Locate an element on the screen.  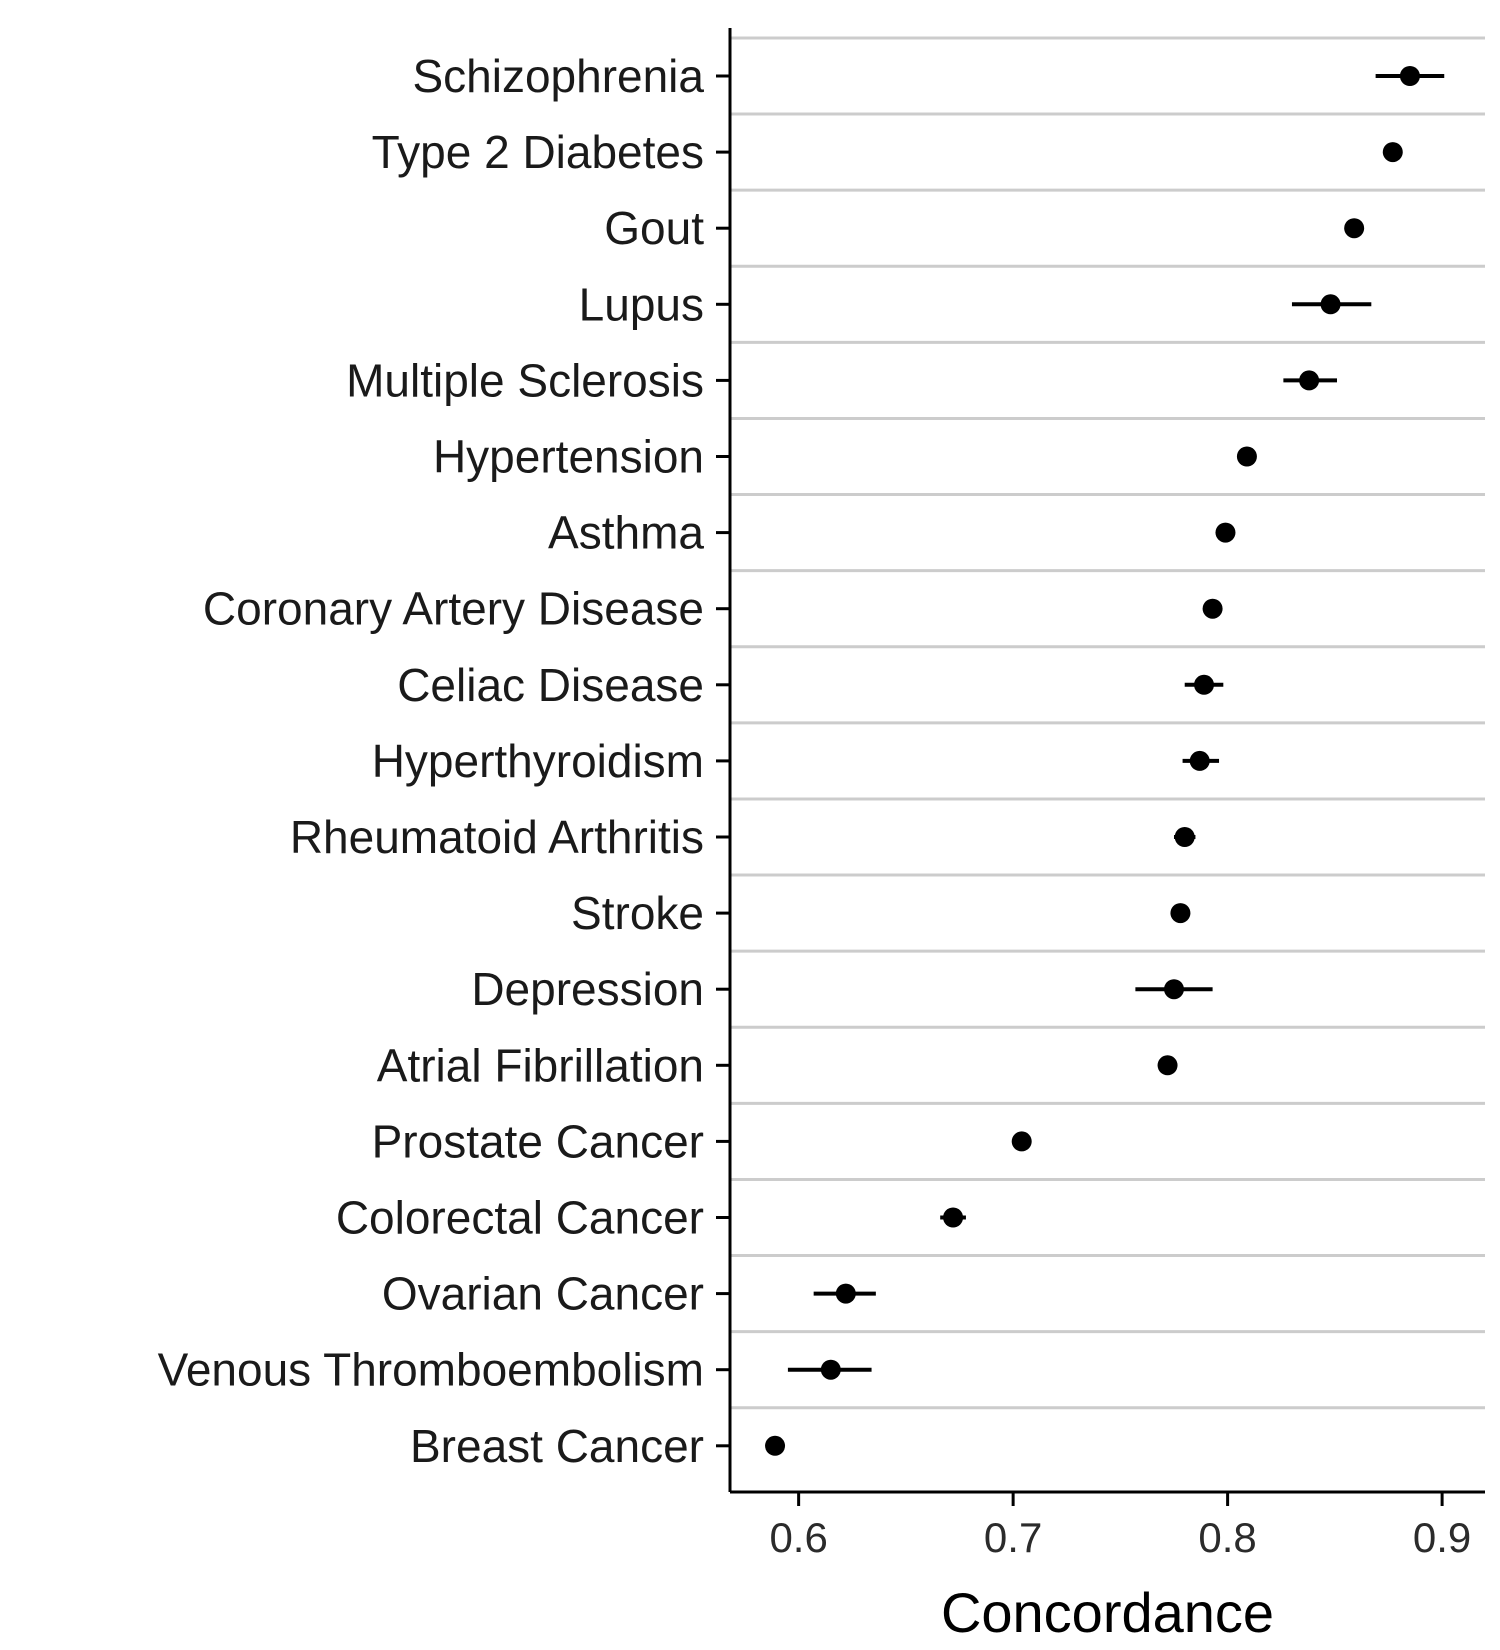
y-tick-label: Colorectal Cancer is located at coordinates (520, 1218).